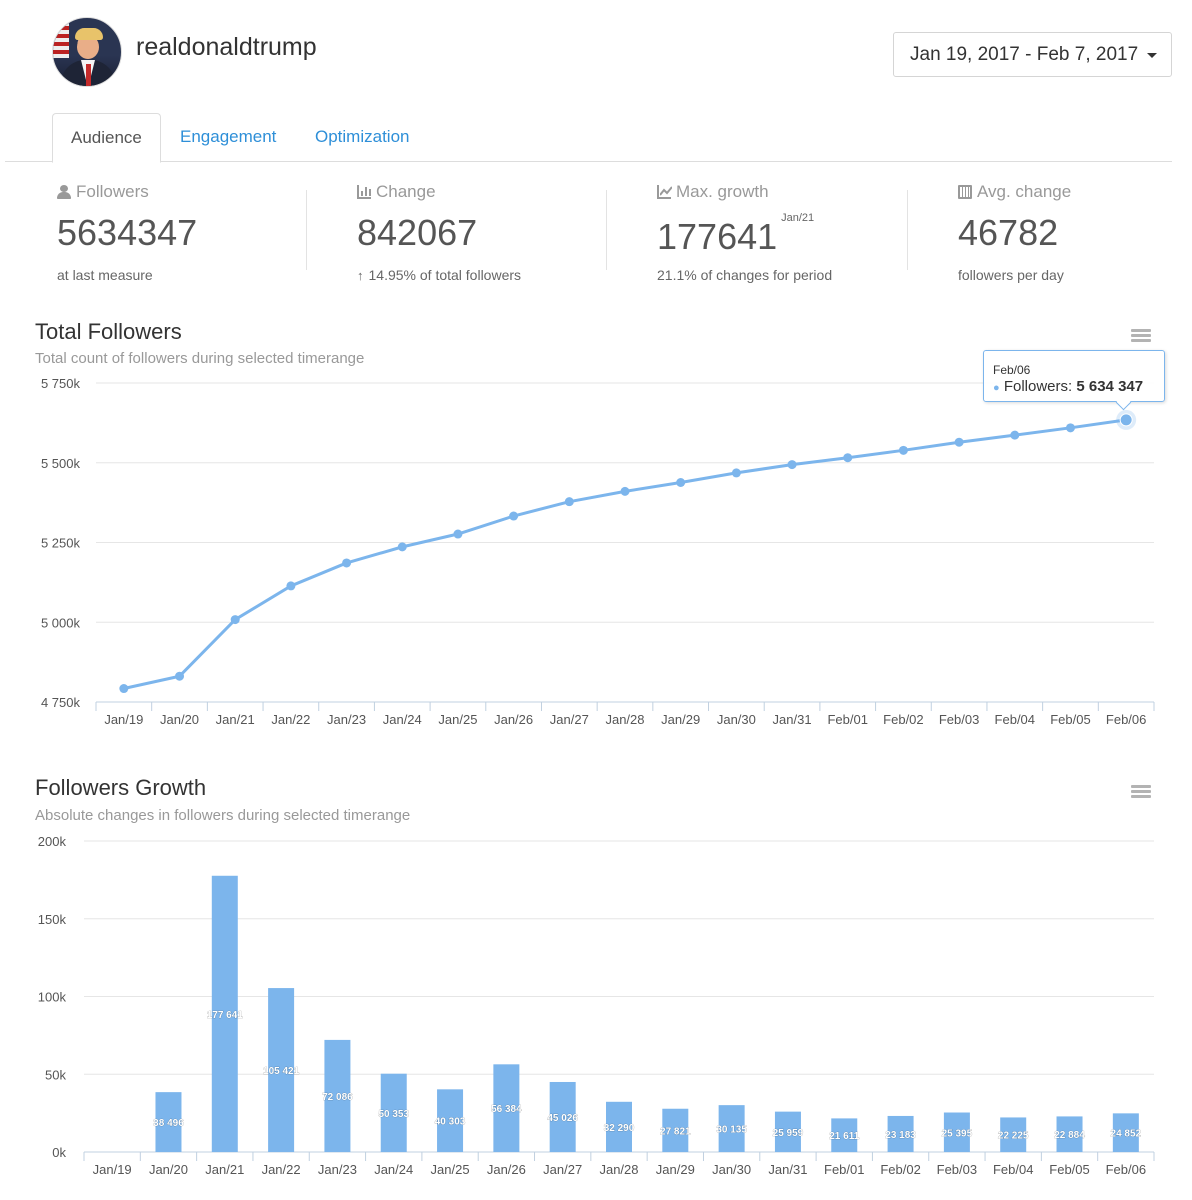 Image resolution: width=1192 pixels, height=1200 pixels. What do you see at coordinates (900, 1135) in the screenshot?
I see `bar-data-label: 23 183` at bounding box center [900, 1135].